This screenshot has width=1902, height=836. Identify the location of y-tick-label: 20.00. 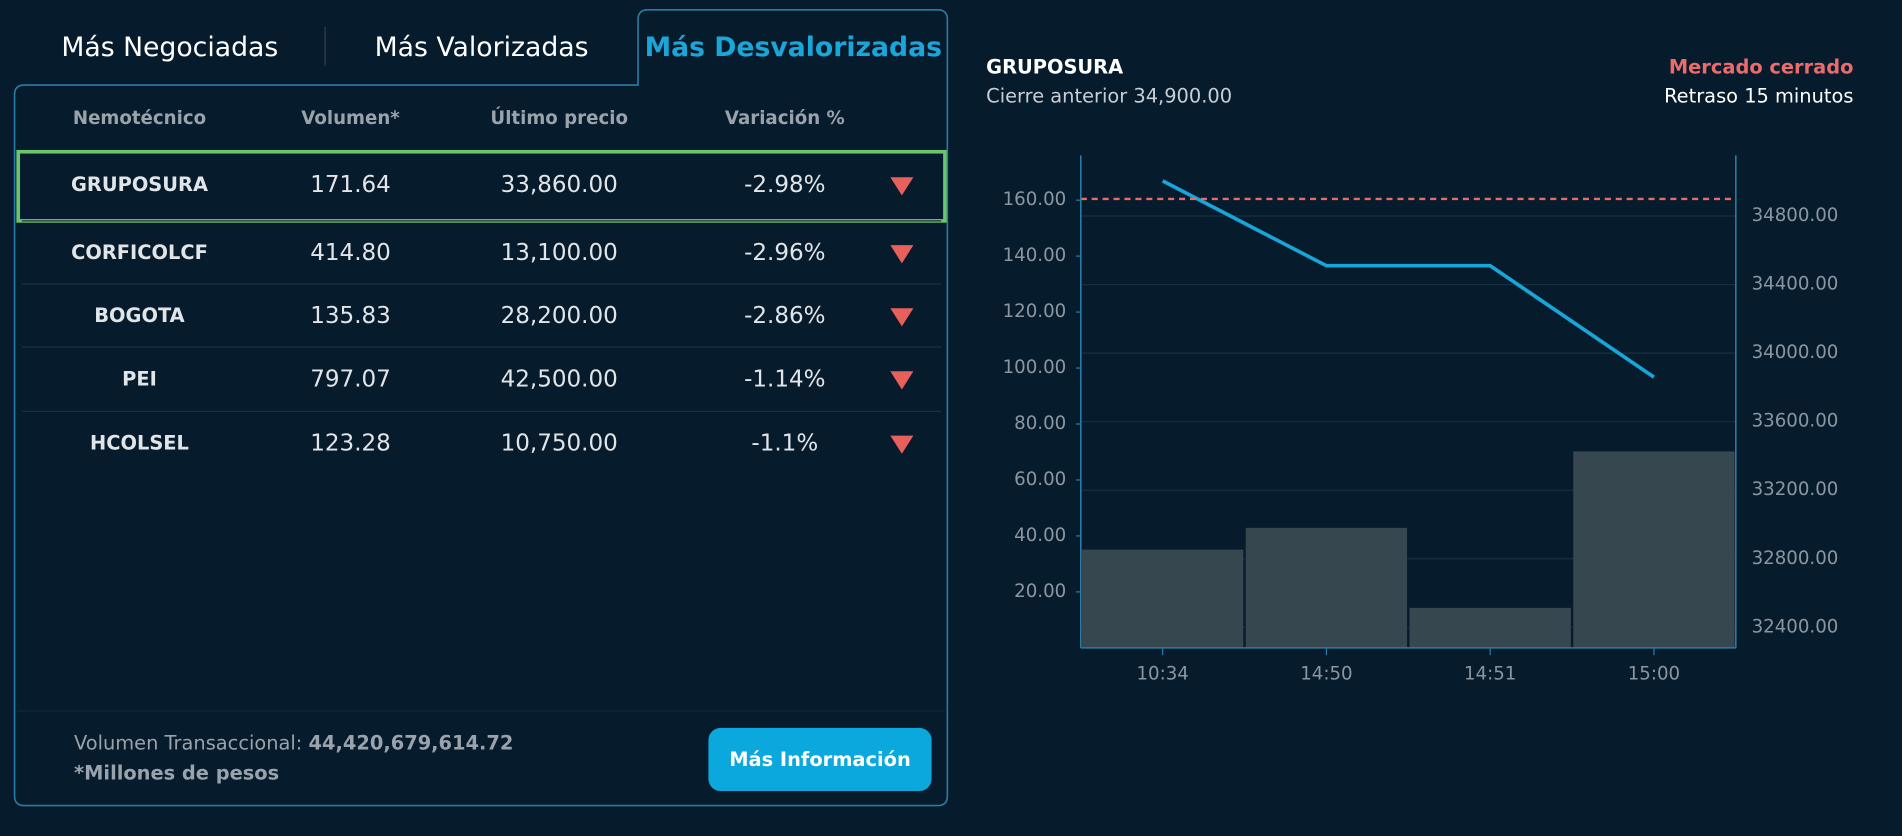
(1040, 591).